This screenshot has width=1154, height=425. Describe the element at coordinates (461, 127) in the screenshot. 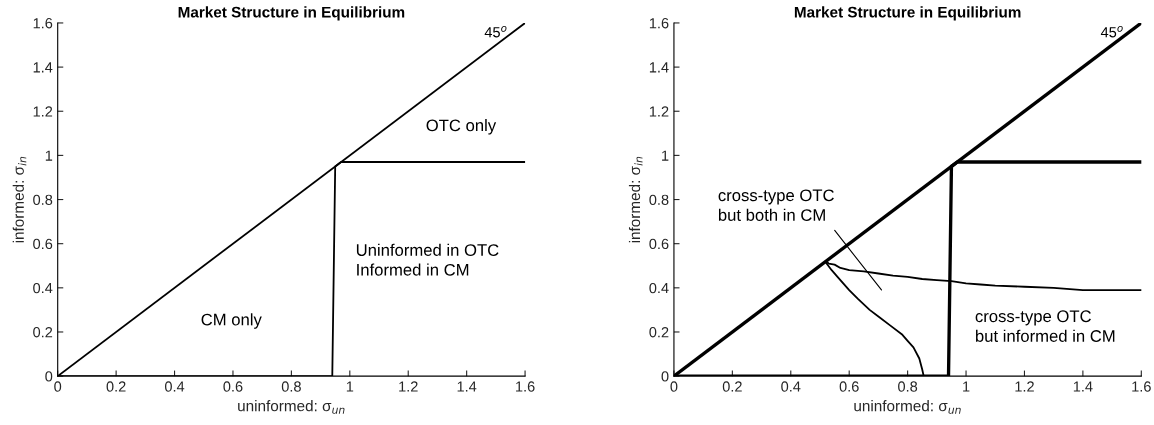

I see `annotation: OTC only` at that location.